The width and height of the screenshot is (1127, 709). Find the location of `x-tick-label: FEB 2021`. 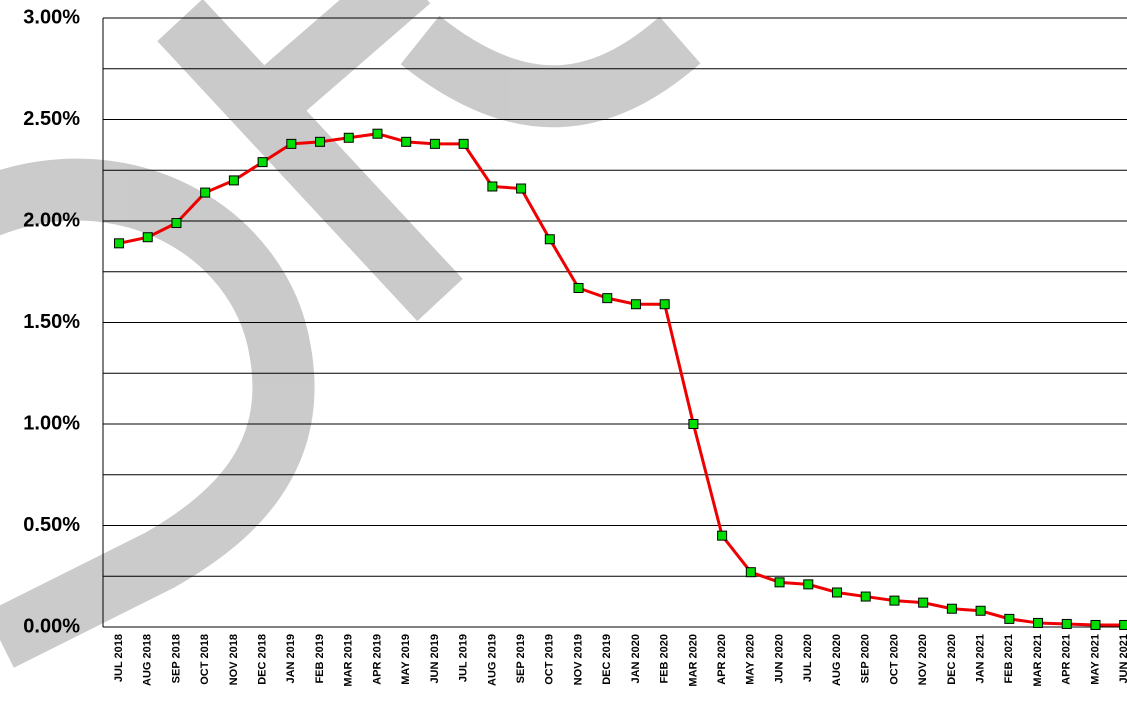

x-tick-label: FEB 2021 is located at coordinates (1009, 659).